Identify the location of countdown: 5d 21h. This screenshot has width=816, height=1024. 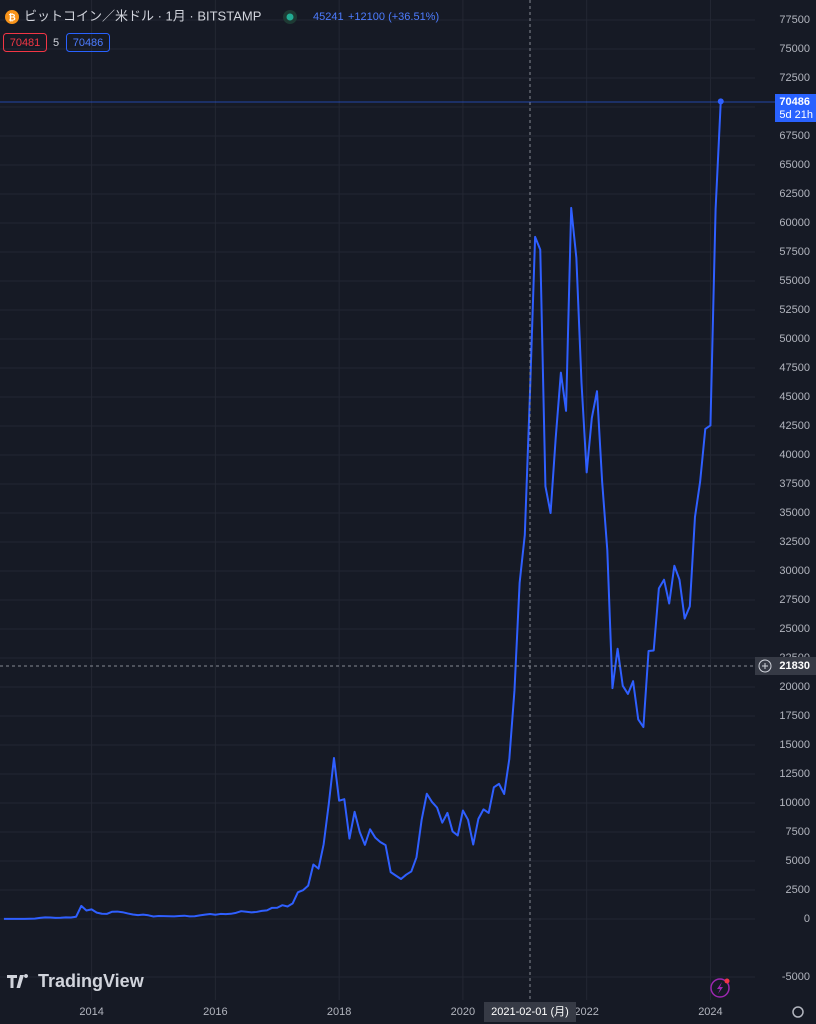
(796, 115).